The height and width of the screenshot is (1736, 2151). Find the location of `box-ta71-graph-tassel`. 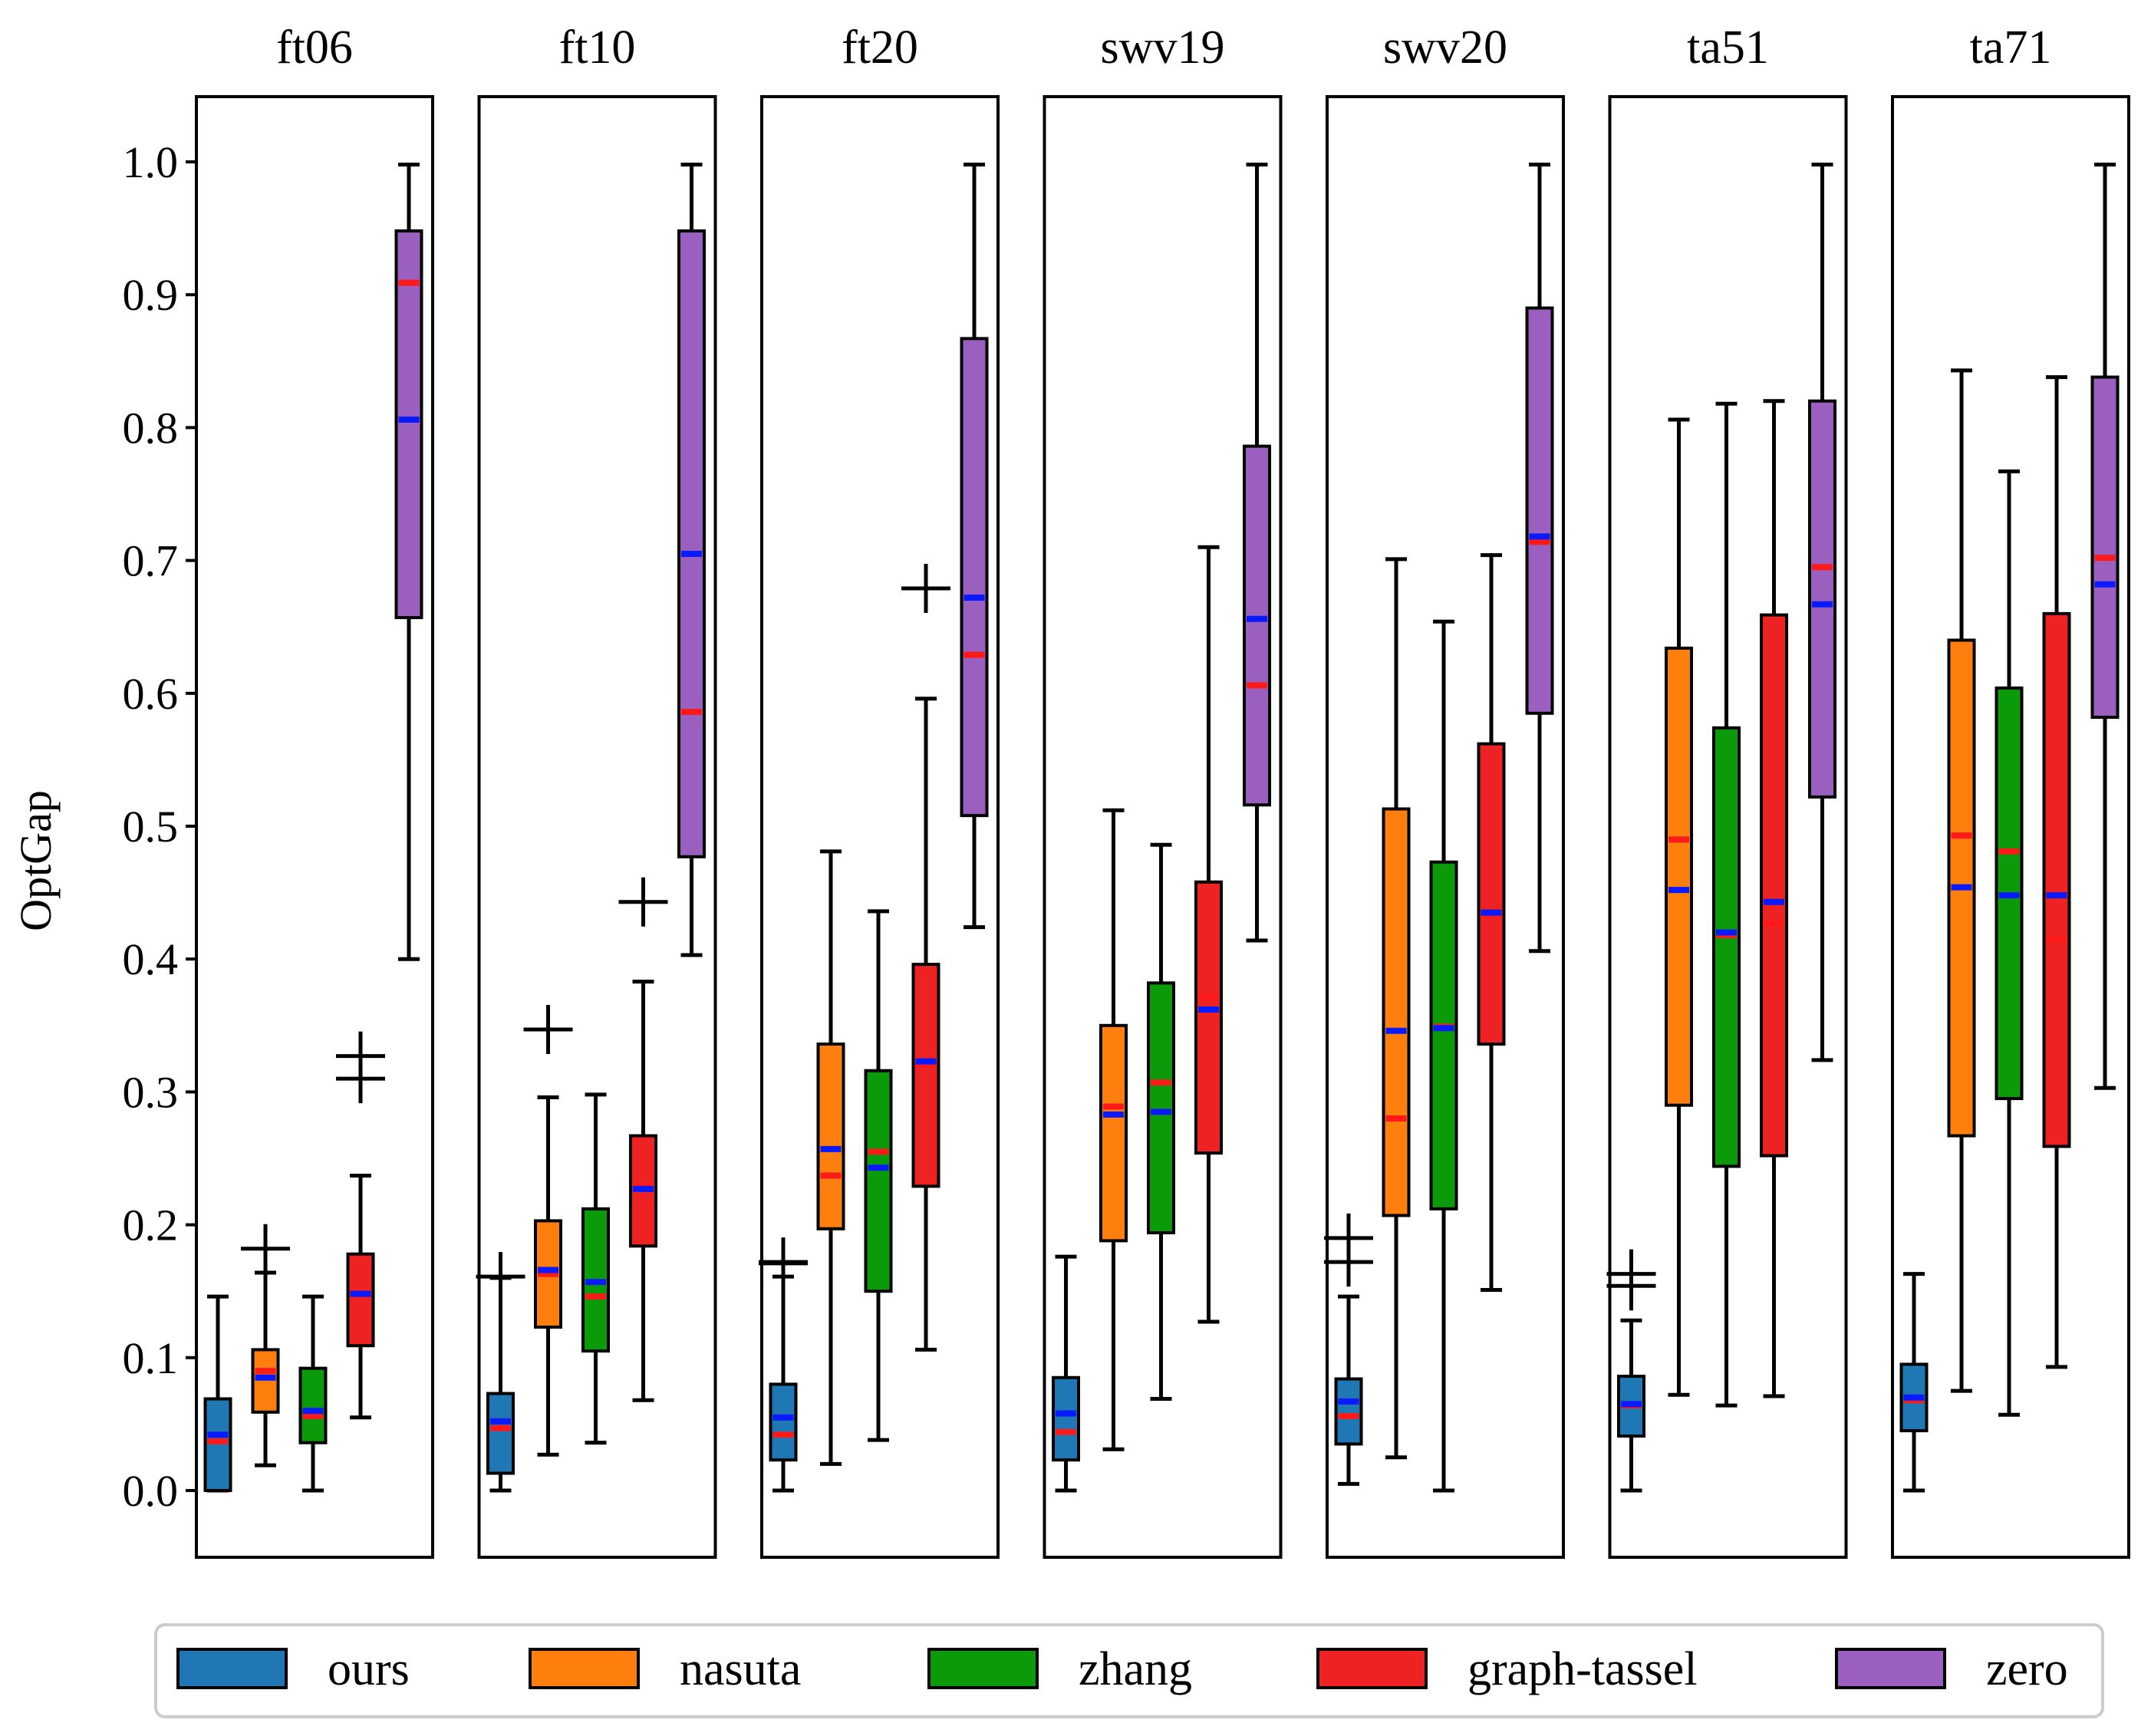

box-ta71-graph-tassel is located at coordinates (2056, 872).